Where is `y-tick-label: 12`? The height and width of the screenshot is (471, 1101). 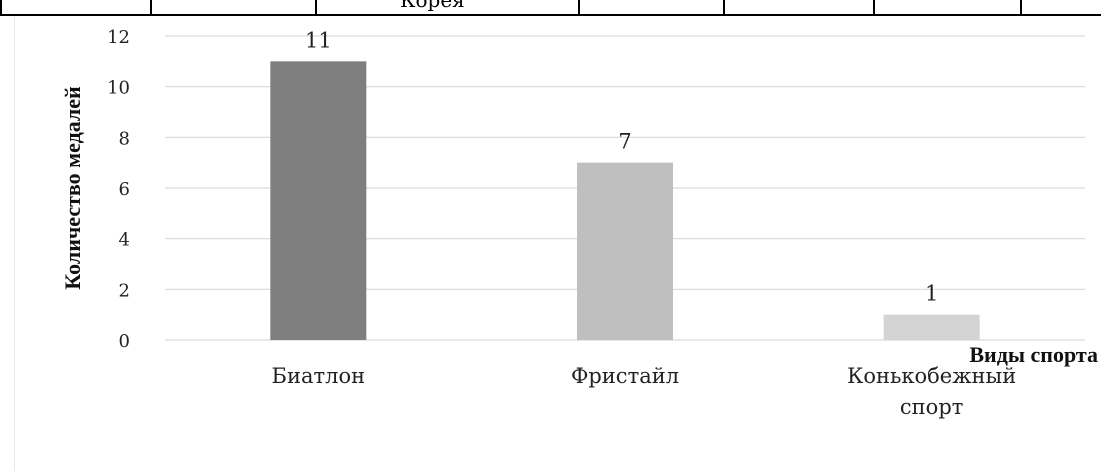
y-tick-label: 12 is located at coordinates (118, 37).